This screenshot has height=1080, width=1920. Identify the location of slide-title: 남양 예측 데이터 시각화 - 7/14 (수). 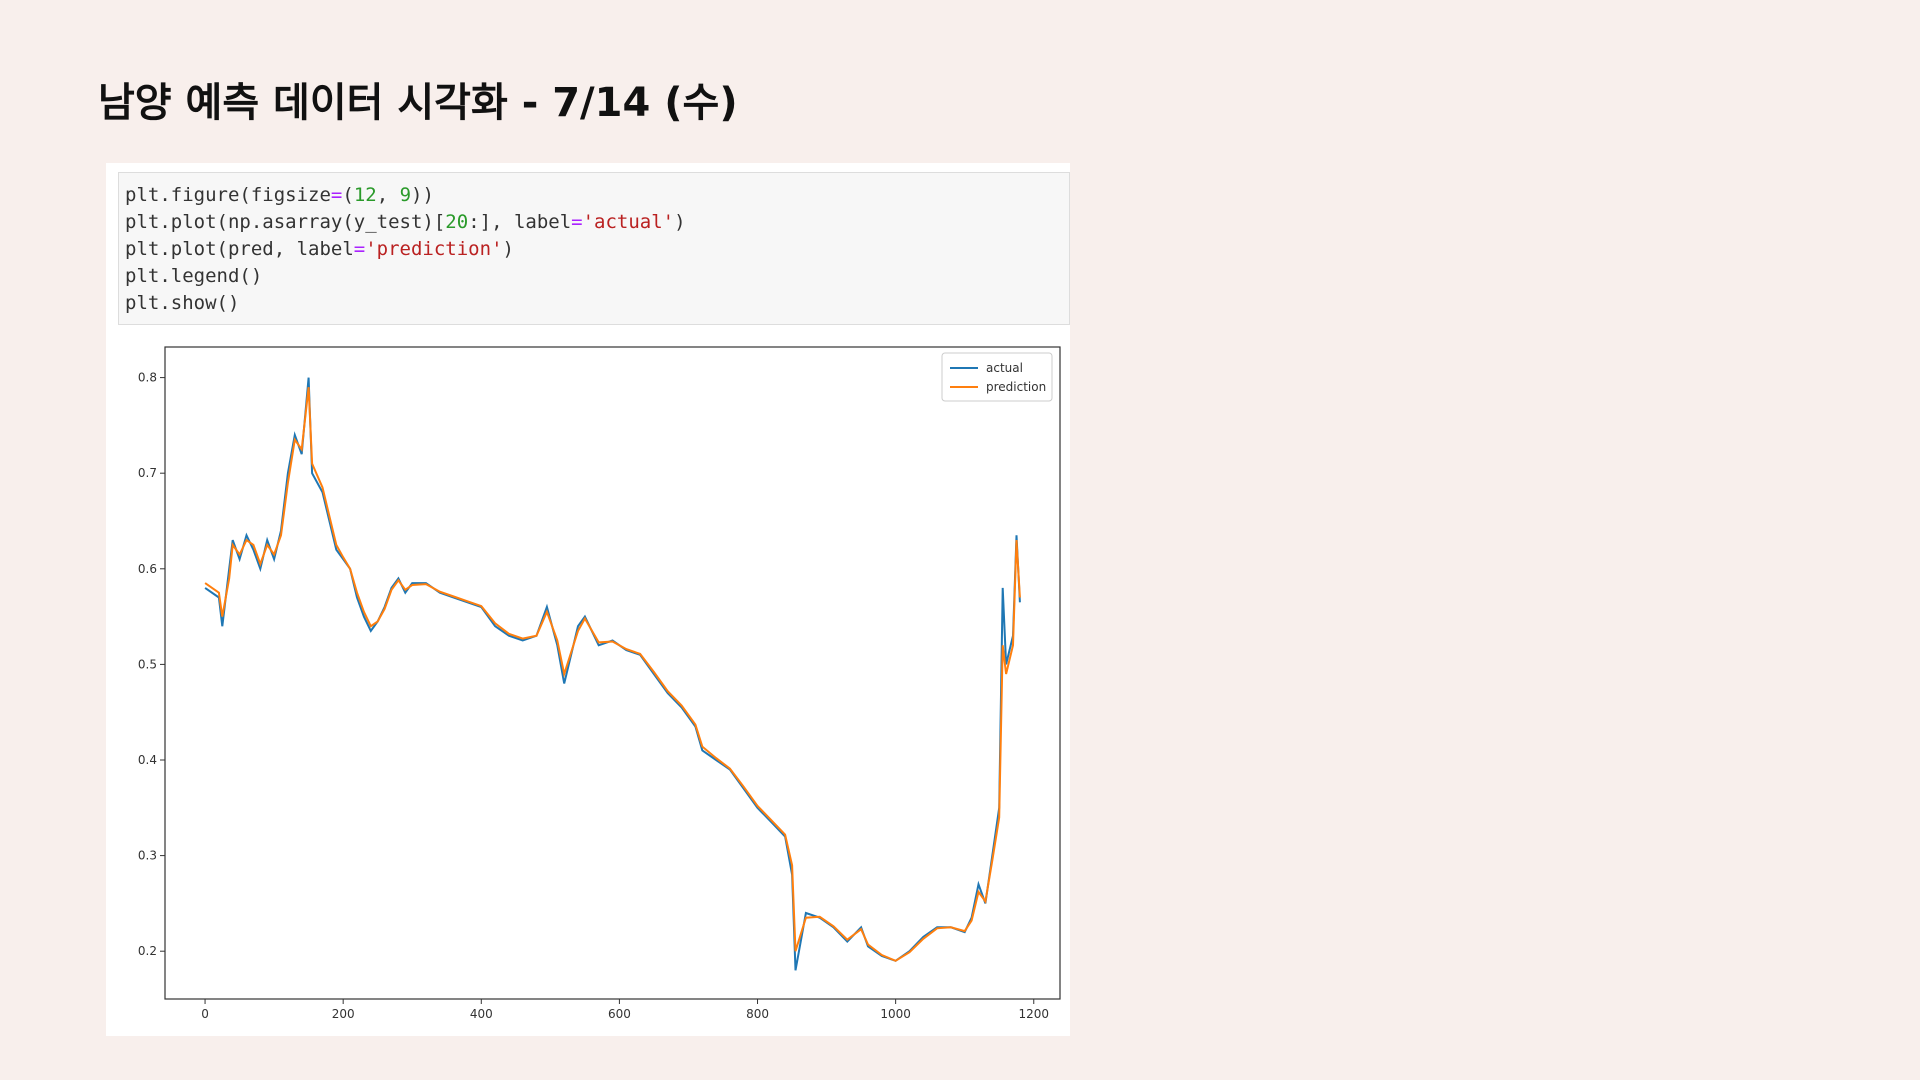
(418, 103).